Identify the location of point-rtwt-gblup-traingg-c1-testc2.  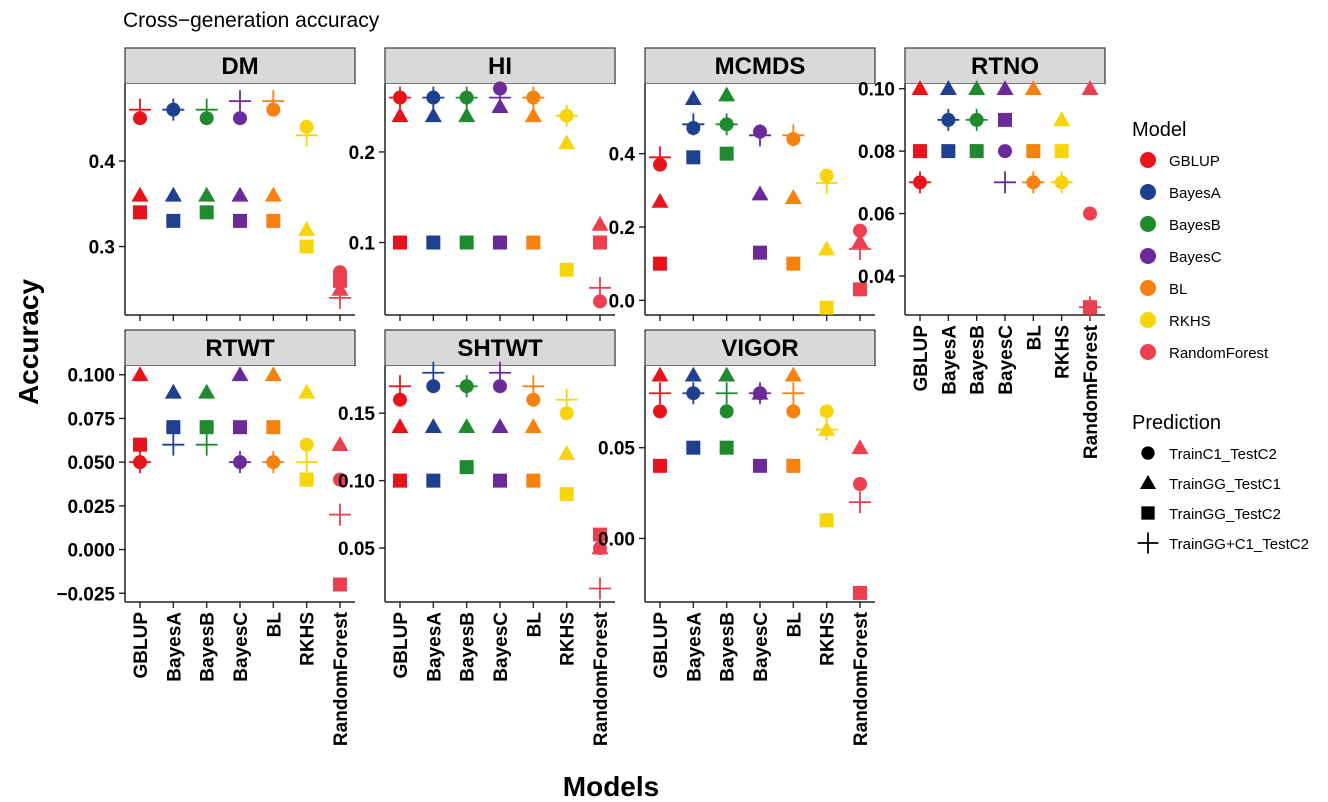
(140, 462).